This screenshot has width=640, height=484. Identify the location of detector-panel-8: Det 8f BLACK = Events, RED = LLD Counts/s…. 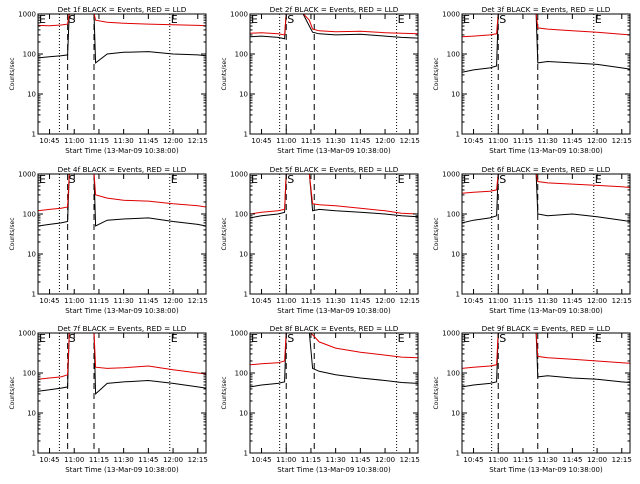
(320, 399).